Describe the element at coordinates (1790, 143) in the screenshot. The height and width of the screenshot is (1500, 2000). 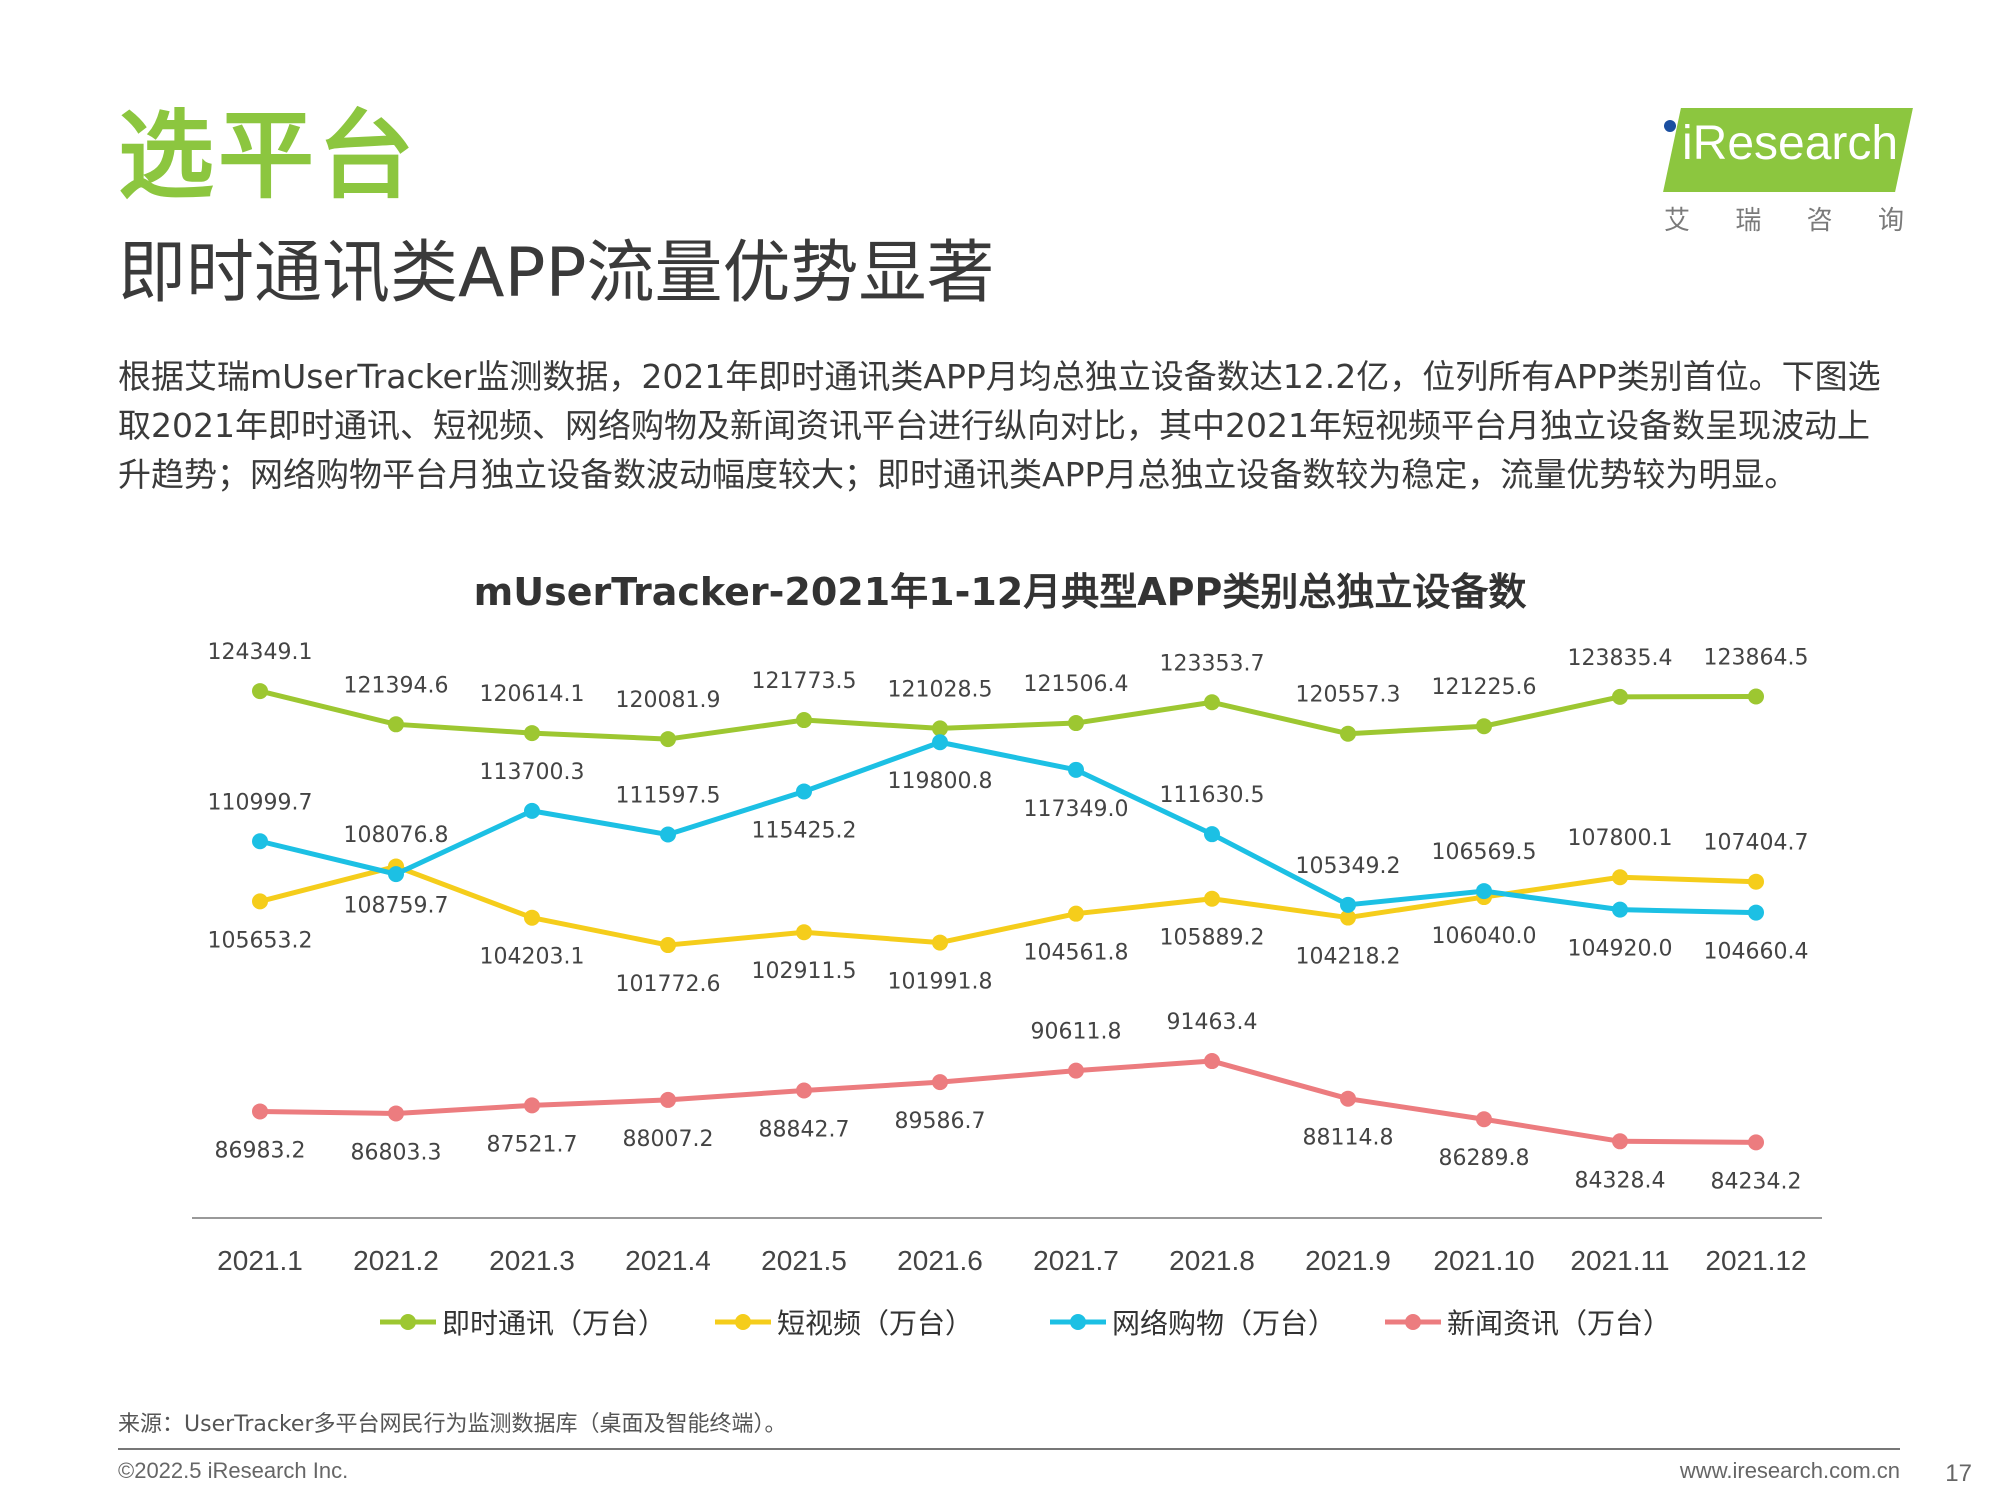
I see `logo-brand-text: iResearch` at that location.